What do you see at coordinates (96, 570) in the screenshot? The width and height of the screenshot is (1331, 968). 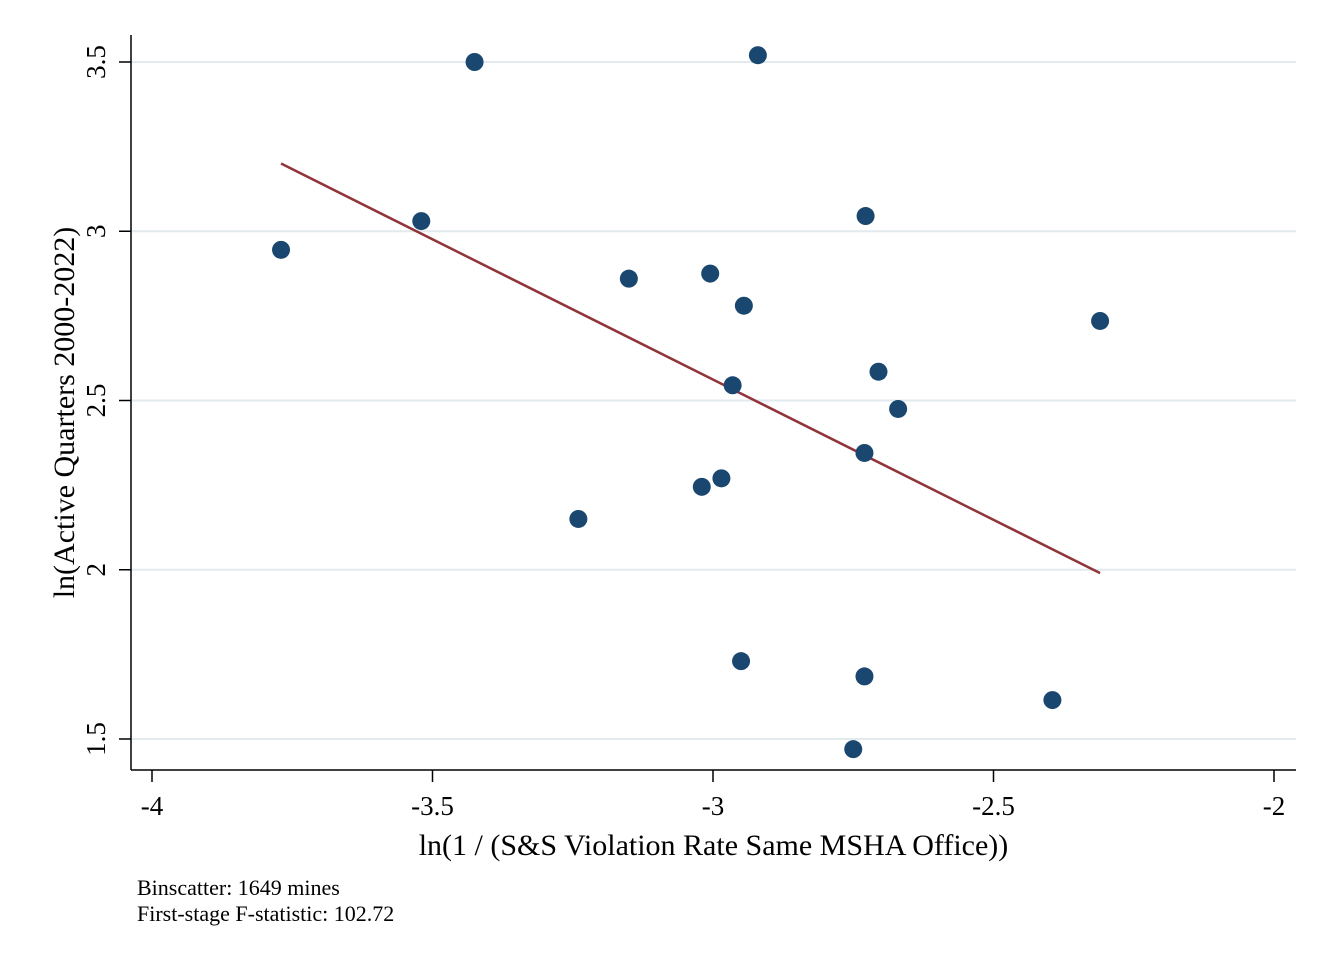 I see `y-tick-label: 2` at bounding box center [96, 570].